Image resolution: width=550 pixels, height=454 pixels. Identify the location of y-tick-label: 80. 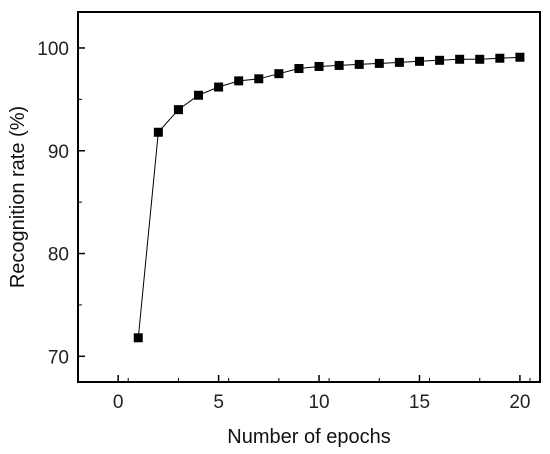
(58, 255).